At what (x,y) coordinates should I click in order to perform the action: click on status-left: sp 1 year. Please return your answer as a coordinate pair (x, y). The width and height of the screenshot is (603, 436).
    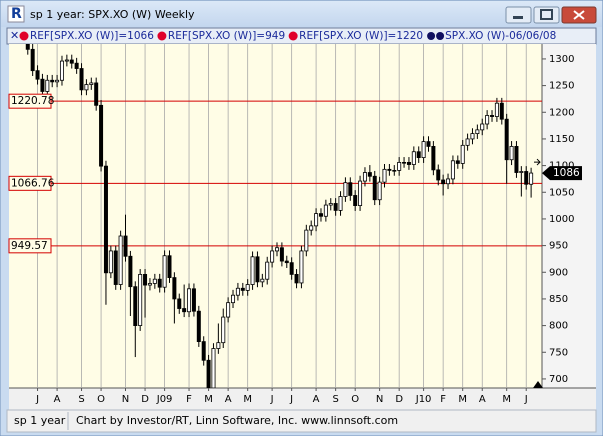
    Looking at the image, I should click on (40, 420).